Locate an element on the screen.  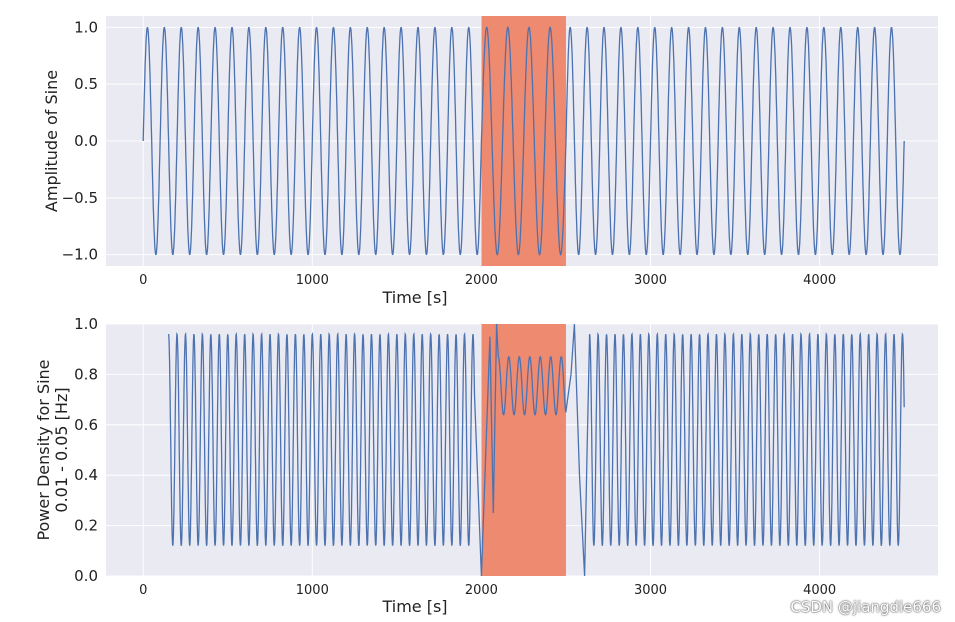
bottom-x-ticks: 0 1000 2000 3000 4000 is located at coordinates (487, 590).